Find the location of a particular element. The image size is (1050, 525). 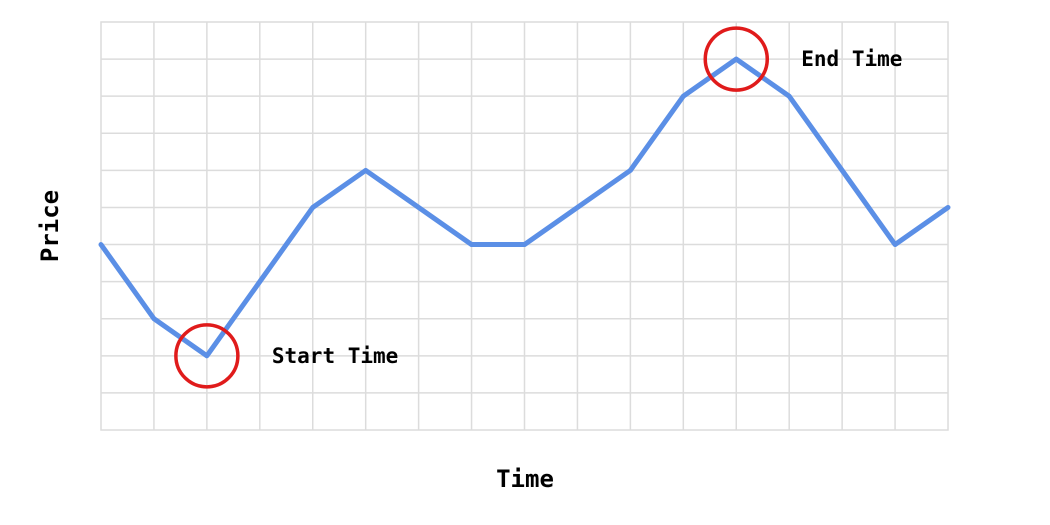

annotation-label: Start Time is located at coordinates (335, 356).